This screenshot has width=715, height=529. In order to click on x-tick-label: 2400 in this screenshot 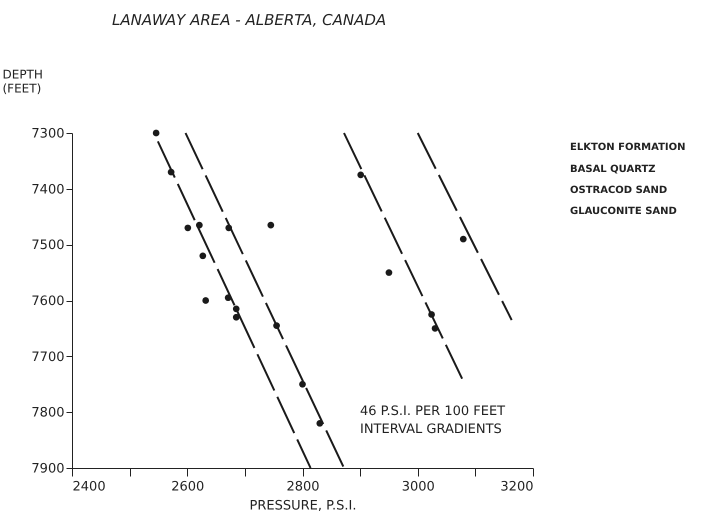, I will do `click(89, 487)`.